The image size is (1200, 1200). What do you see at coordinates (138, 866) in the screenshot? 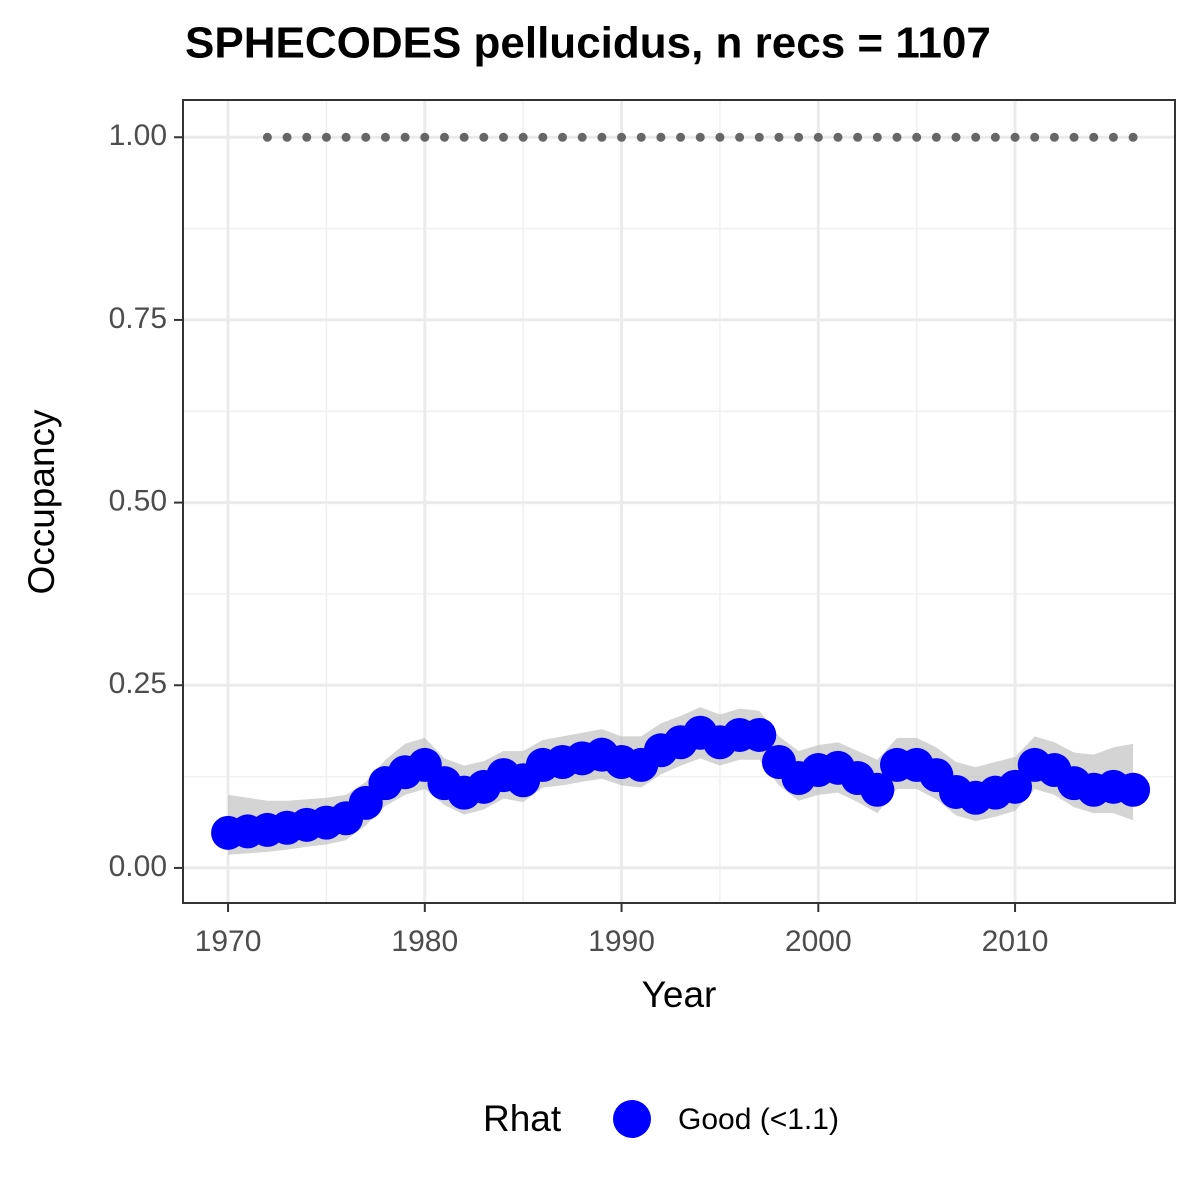
I see `y-tick-label: 0.00` at bounding box center [138, 866].